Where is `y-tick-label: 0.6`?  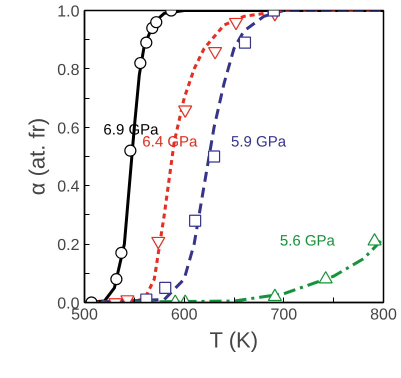
y-tick-label: 0.6 is located at coordinates (68, 129).